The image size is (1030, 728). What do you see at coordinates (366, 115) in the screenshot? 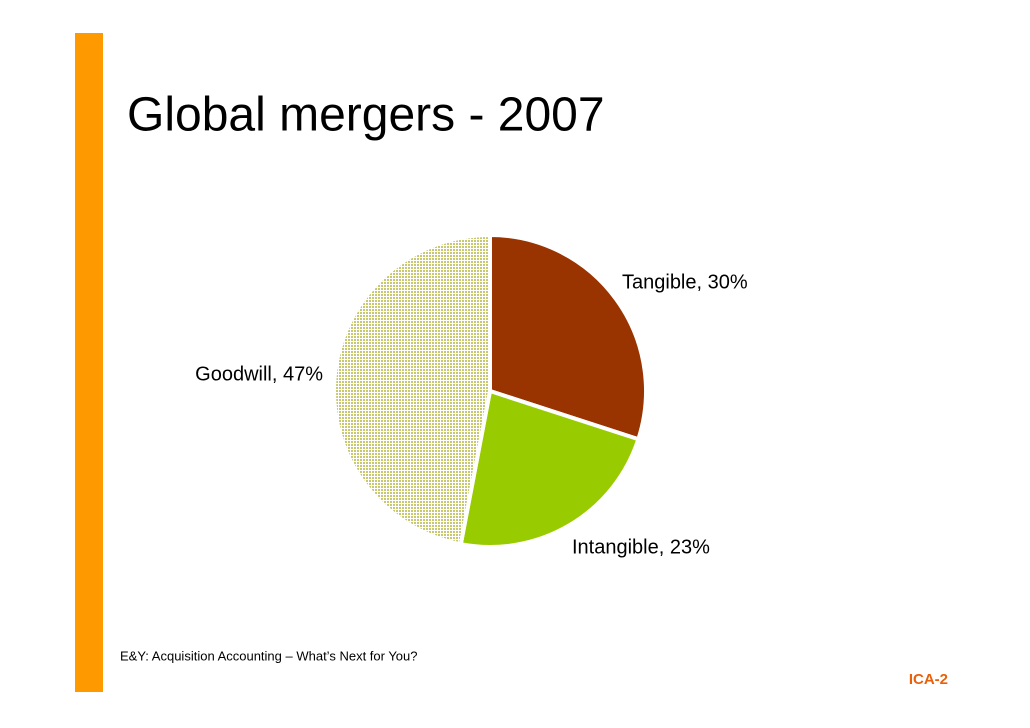
I see `chart-title: Global mergers - 2007` at bounding box center [366, 115].